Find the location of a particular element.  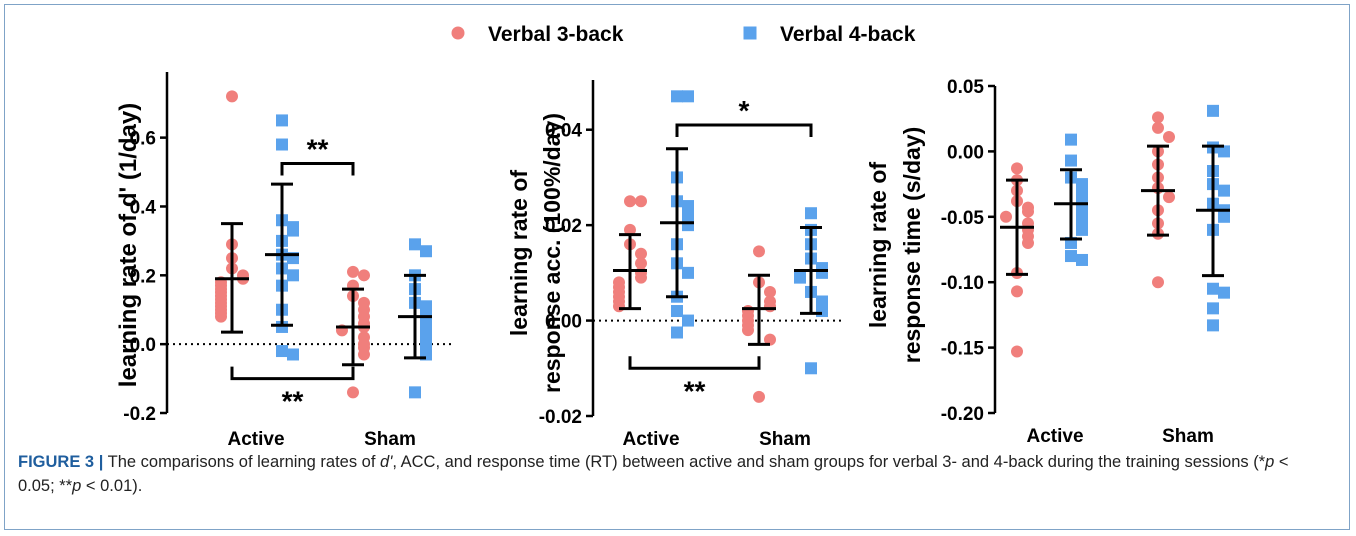

caption-stat1-rest: < 0.05; is located at coordinates (653, 474).